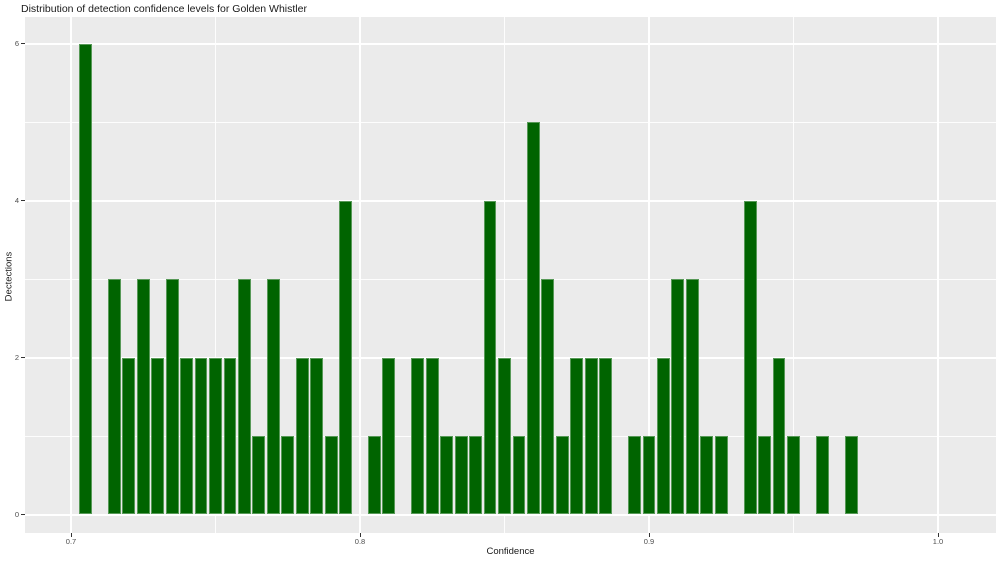 The width and height of the screenshot is (1000, 563). What do you see at coordinates (16, 200) in the screenshot?
I see `y-tick-label: 4` at bounding box center [16, 200].